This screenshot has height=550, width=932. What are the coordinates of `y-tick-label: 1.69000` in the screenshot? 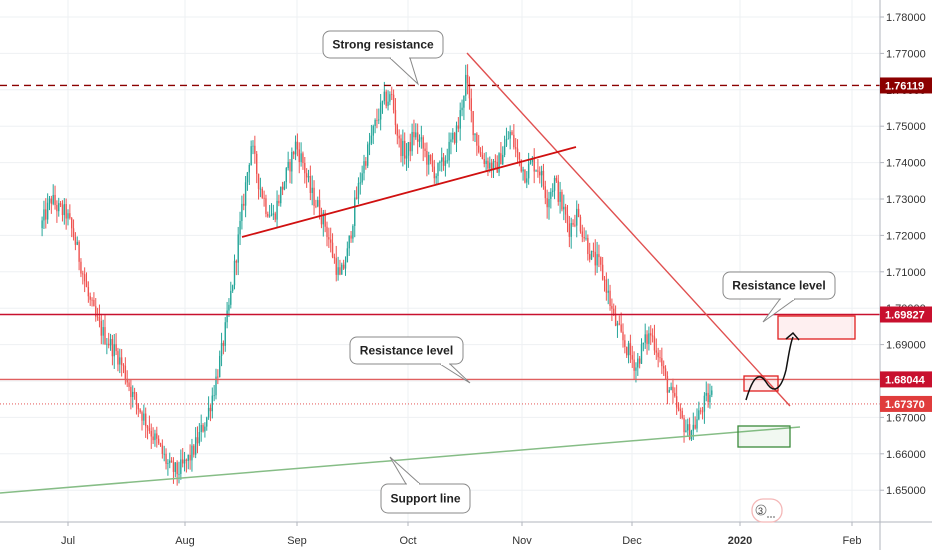 It's located at (906, 346).